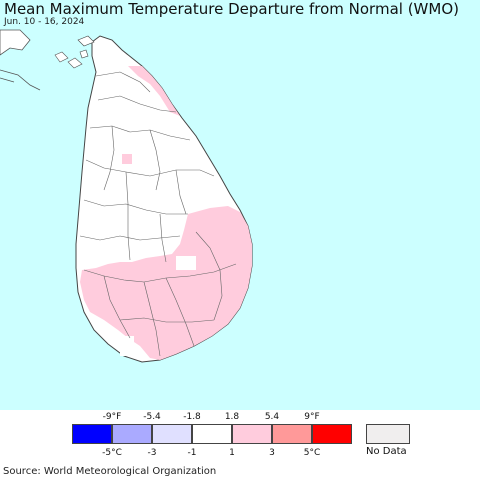 The height and width of the screenshot is (480, 480). I want to click on no-data-label: No Data, so click(386, 451).